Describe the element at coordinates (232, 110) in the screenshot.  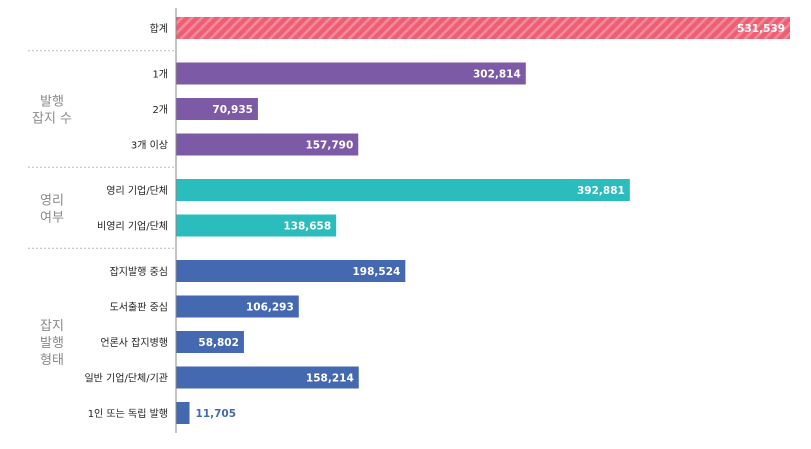
I see `value-label: 70,935` at that location.